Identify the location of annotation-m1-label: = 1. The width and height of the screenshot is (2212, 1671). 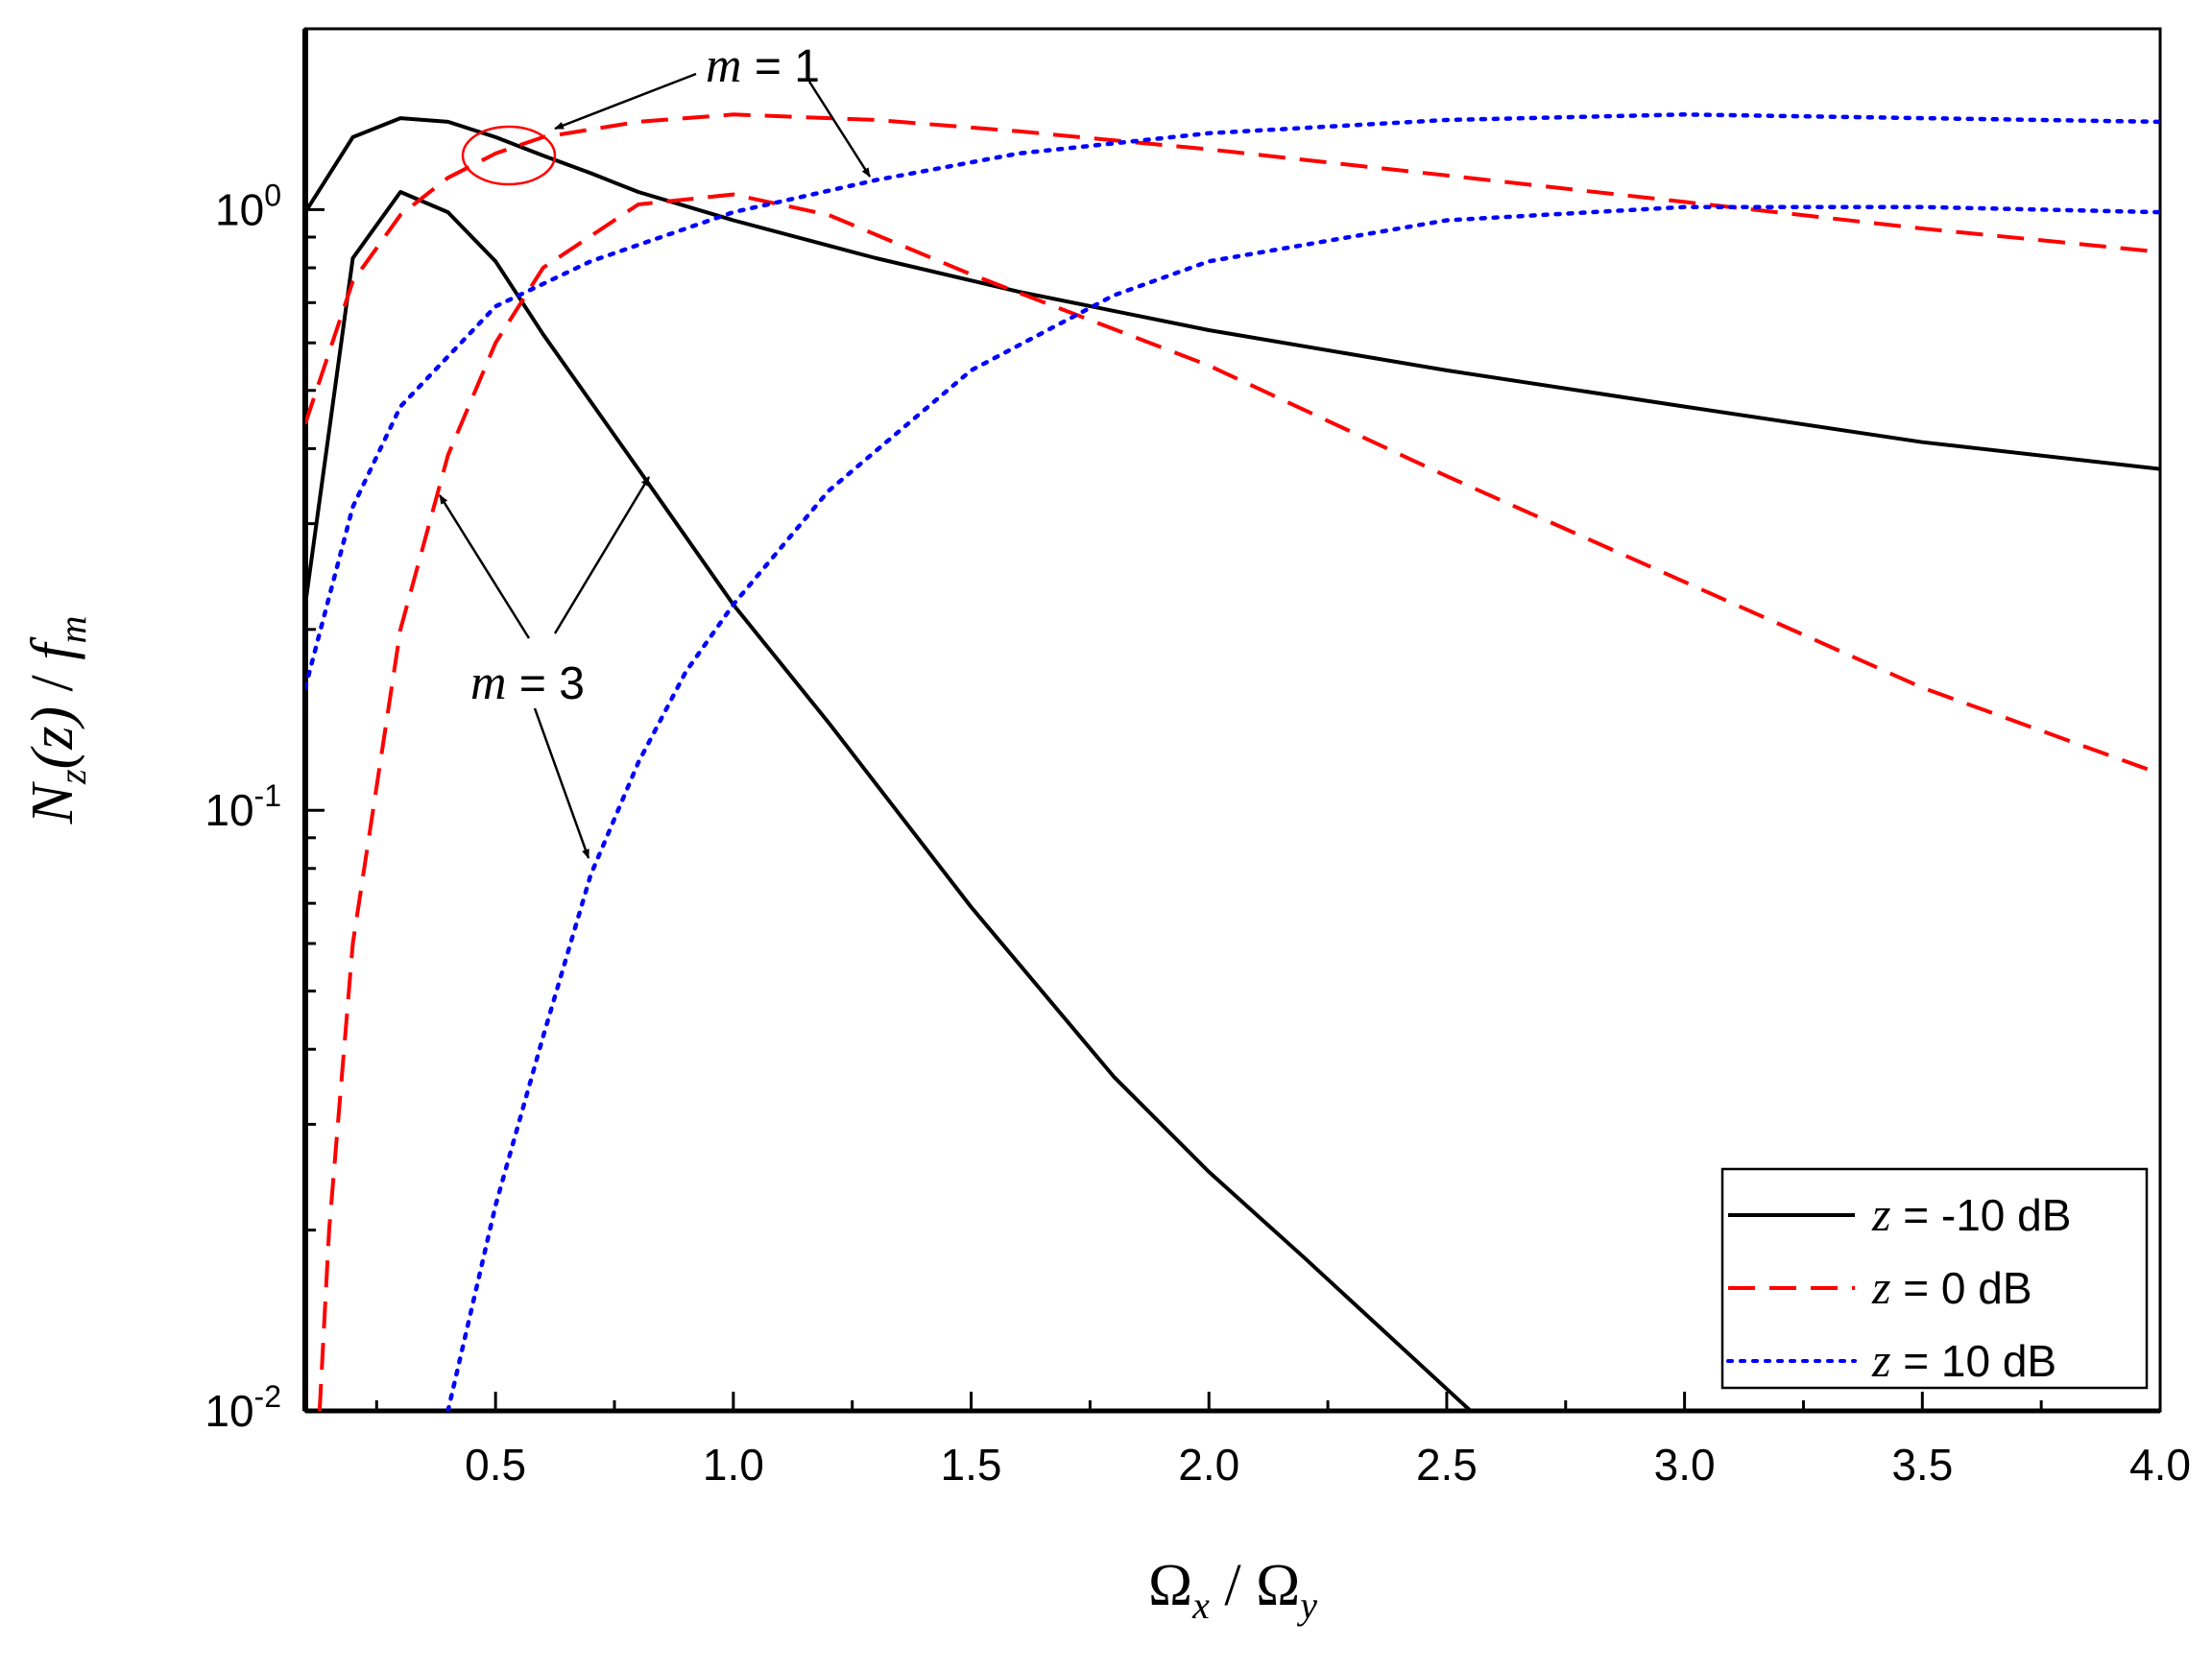
(781, 66).